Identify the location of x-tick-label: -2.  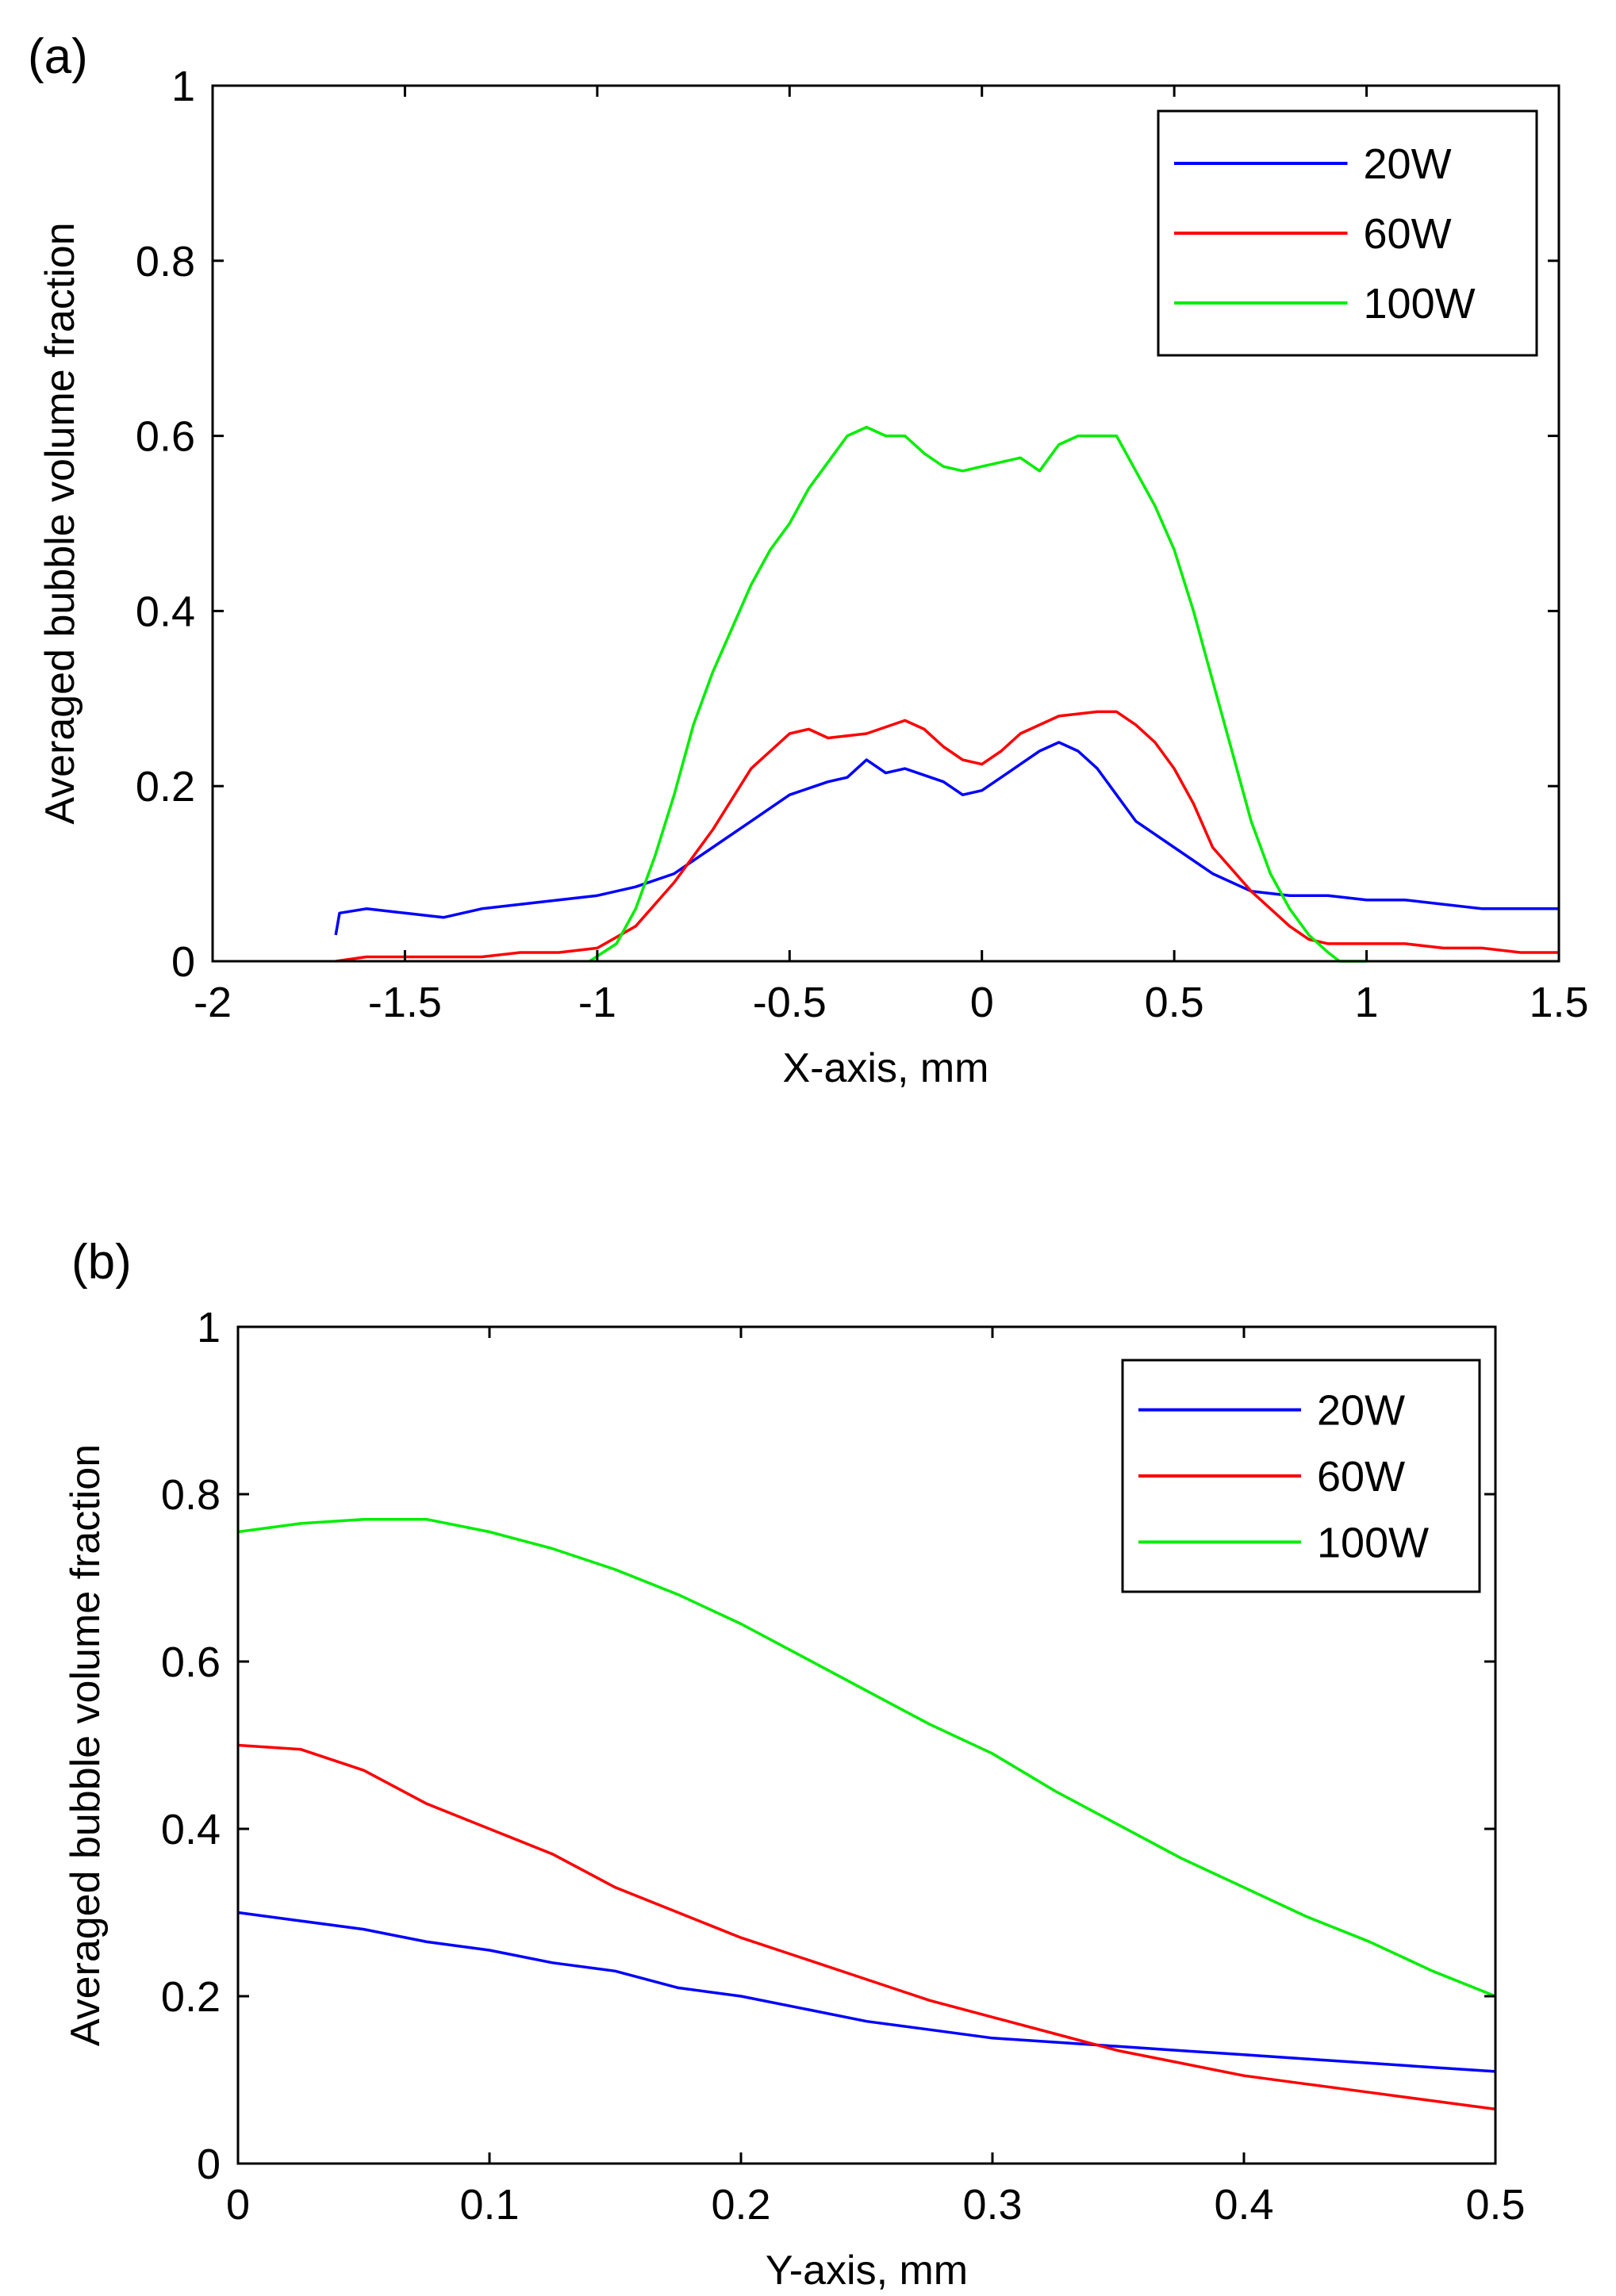
(213, 1002).